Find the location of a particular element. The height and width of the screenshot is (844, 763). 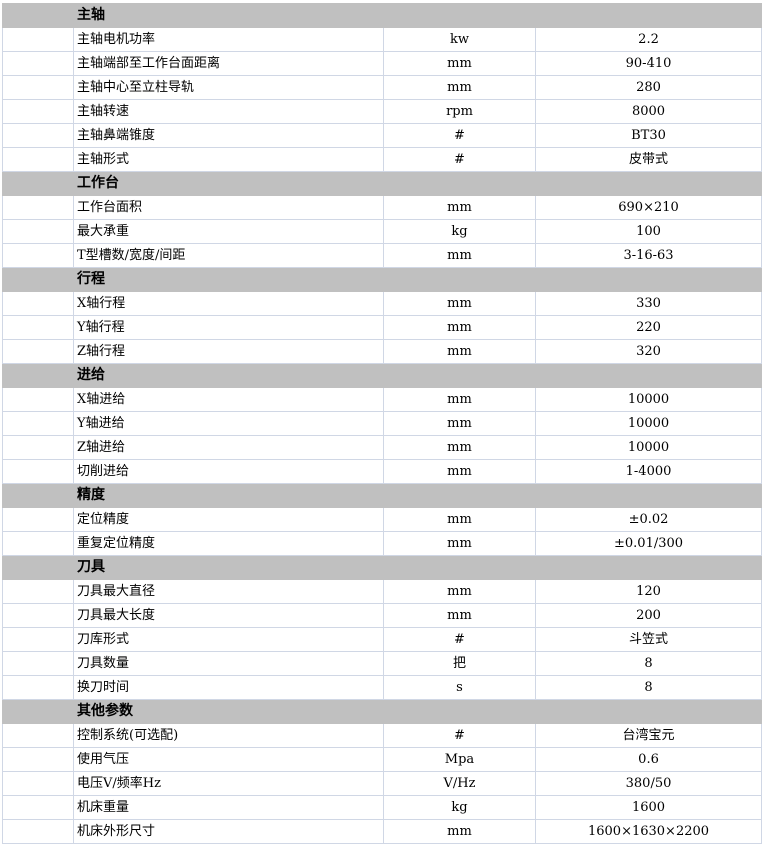

param-name: 刀具数量 is located at coordinates (228, 663).